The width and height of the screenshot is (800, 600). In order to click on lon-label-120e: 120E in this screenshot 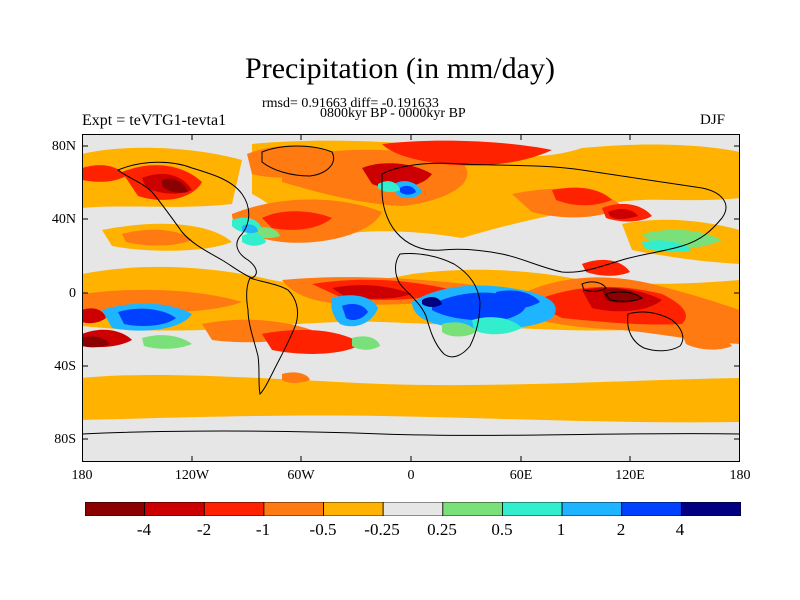, I will do `click(630, 475)`.